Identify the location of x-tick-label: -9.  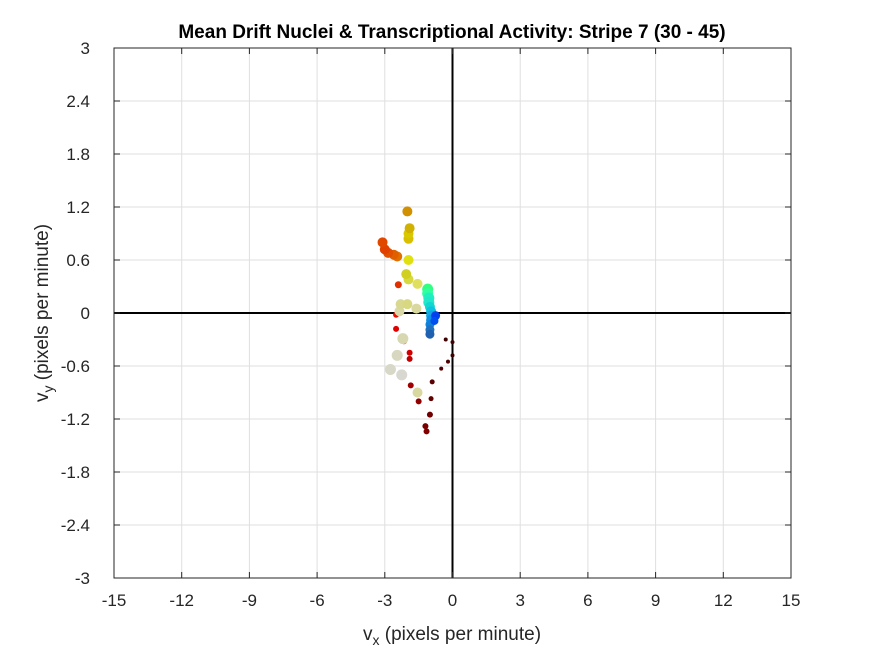
(249, 600).